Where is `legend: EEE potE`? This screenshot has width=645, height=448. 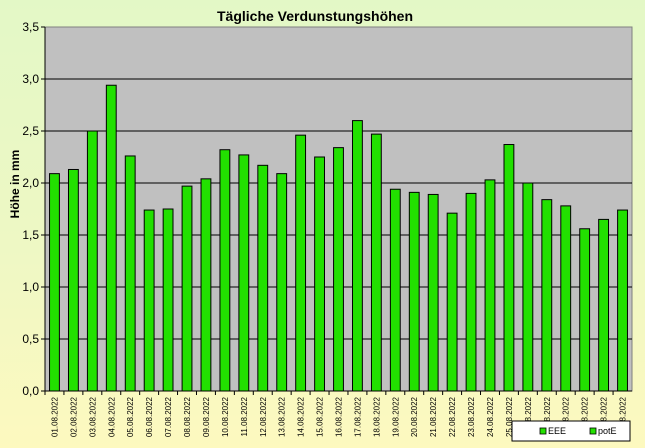
legend: EEE potE is located at coordinates (571, 431).